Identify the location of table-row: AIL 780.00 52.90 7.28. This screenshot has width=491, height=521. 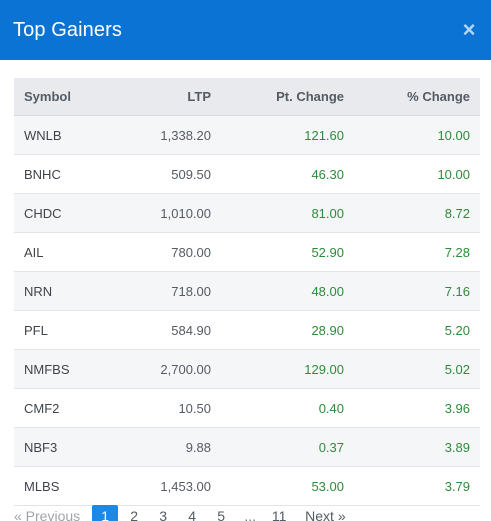
(247, 252).